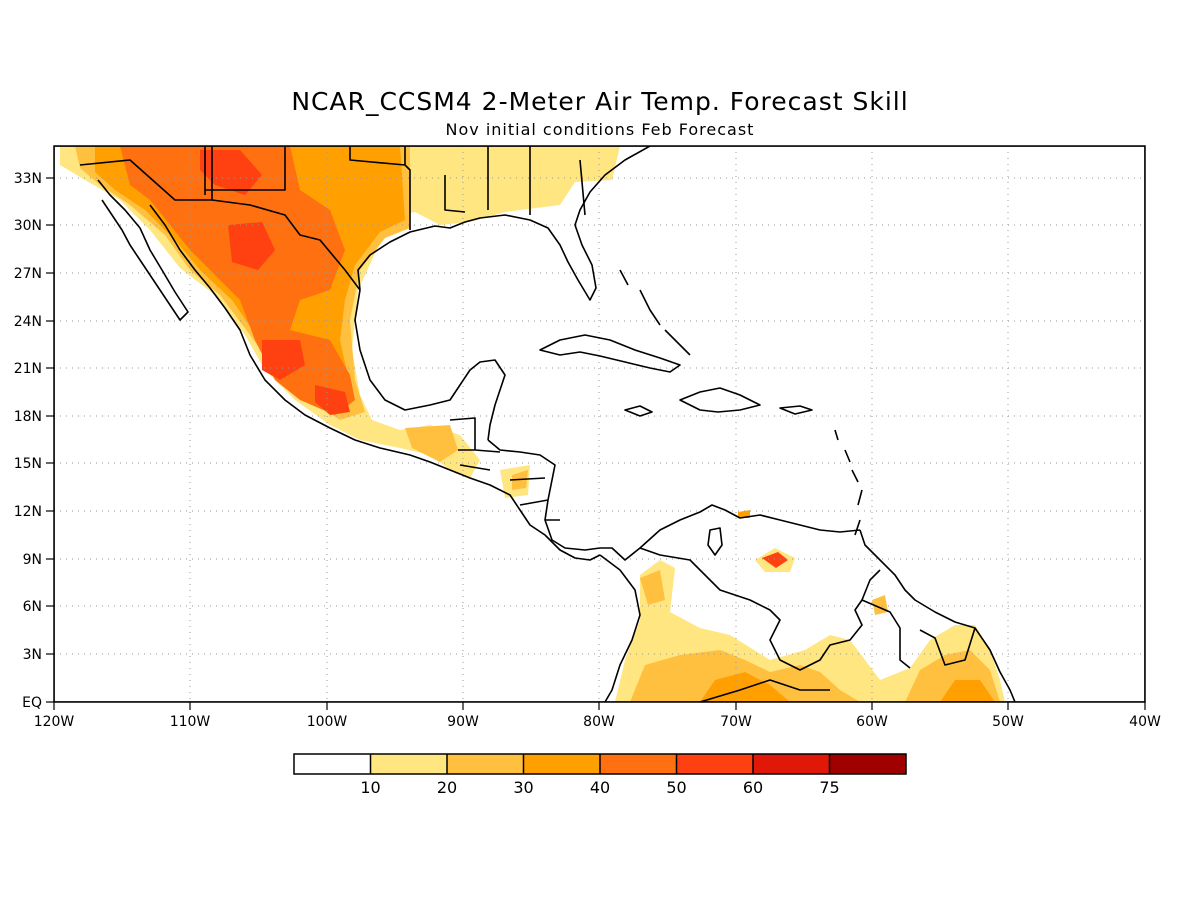 Image resolution: width=1200 pixels, height=900 pixels. Describe the element at coordinates (143, 250) in the screenshot. I see `coast-mexico-pacific` at that location.